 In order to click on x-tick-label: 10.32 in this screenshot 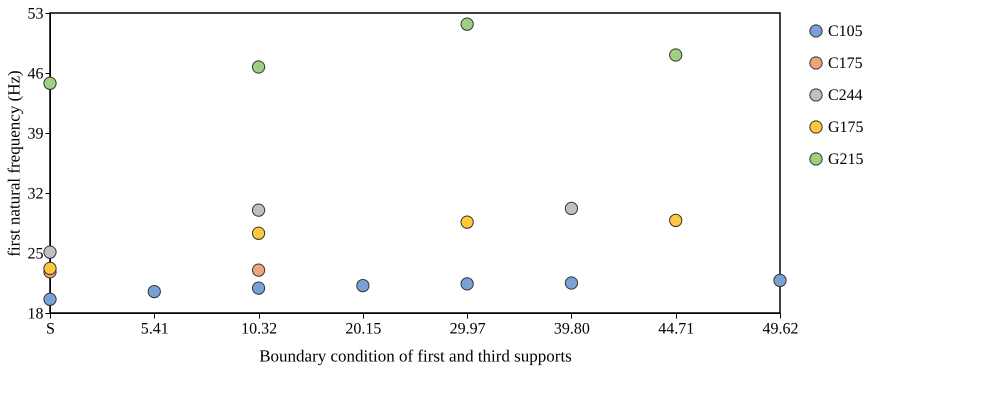, I will do `click(259, 329)`.